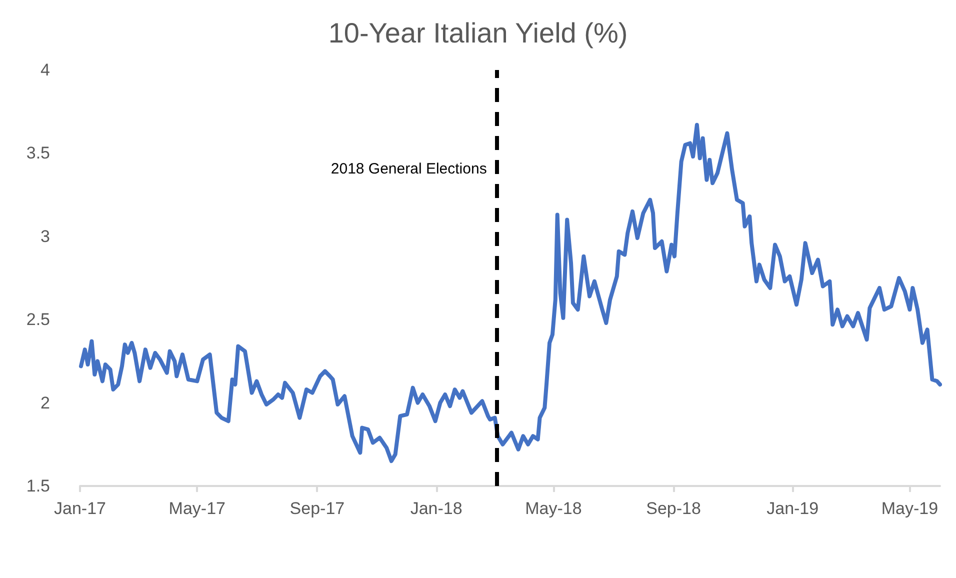  I want to click on x-tick-label: May-19, so click(909, 508).